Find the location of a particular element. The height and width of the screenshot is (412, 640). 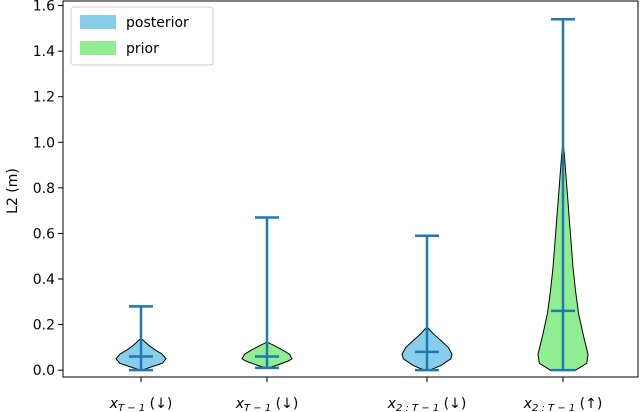

x-tick-label-1: xT − 1 (↓) is located at coordinates (141, 404).